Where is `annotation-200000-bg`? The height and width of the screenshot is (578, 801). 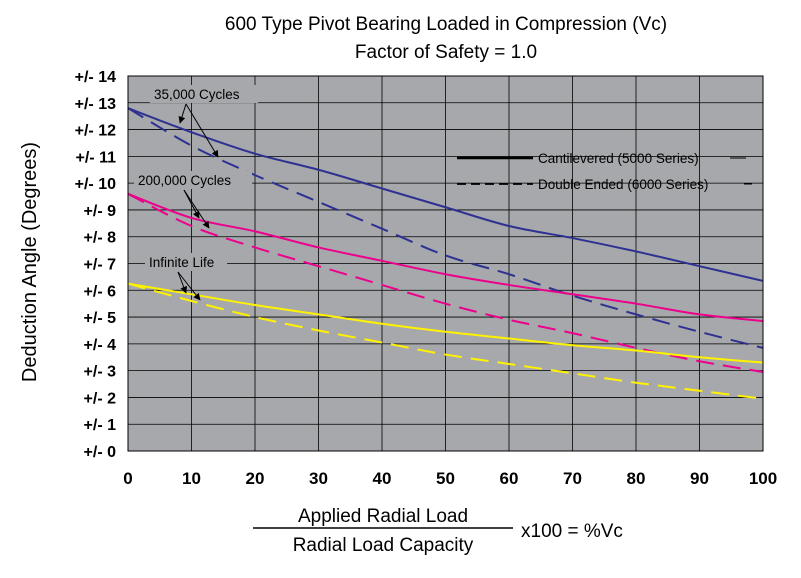
annotation-200000-bg is located at coordinates (193, 180).